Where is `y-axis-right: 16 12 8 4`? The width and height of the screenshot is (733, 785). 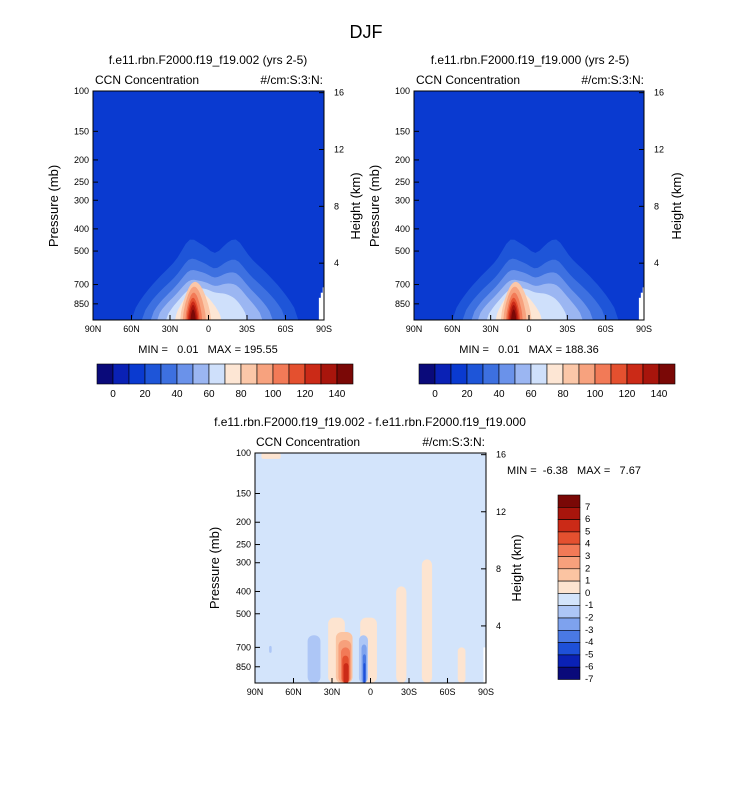
y-axis-right: 16 12 8 4 is located at coordinates (331, 178).